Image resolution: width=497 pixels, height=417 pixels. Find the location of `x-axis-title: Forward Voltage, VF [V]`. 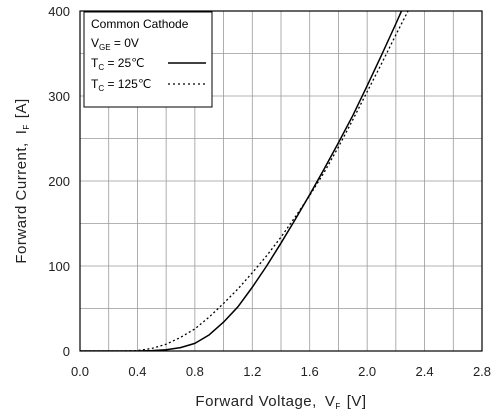

x-axis-title: Forward Voltage, VF [V] is located at coordinates (280, 402).